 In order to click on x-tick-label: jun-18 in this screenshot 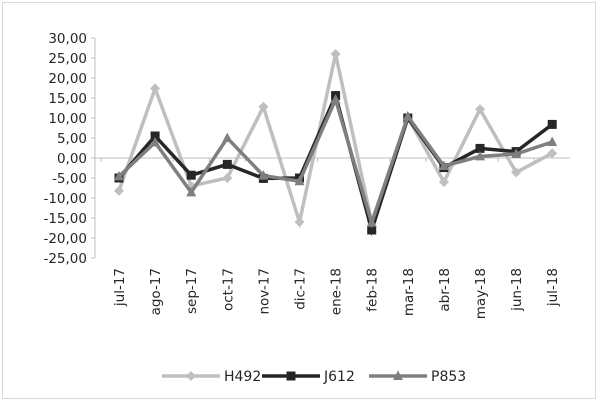, I will do `click(517, 290)`.